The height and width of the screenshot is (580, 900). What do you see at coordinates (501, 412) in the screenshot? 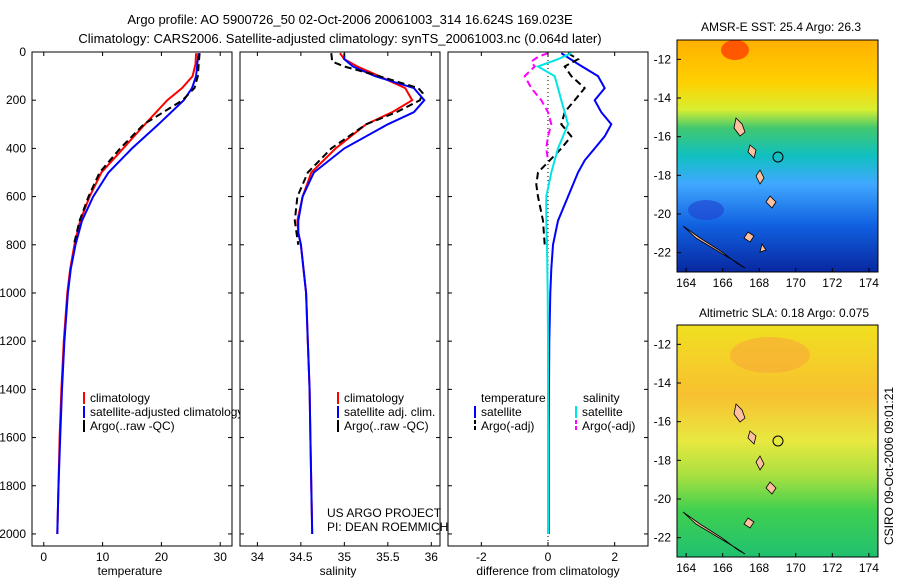
I see `legend-temp-sat: satellite` at bounding box center [501, 412].